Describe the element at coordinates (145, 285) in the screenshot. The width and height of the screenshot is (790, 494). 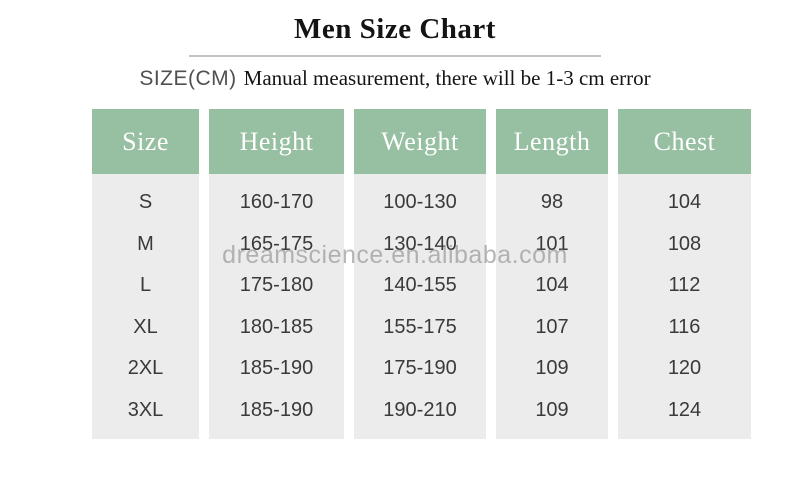
I see `table-cell: L` at that location.